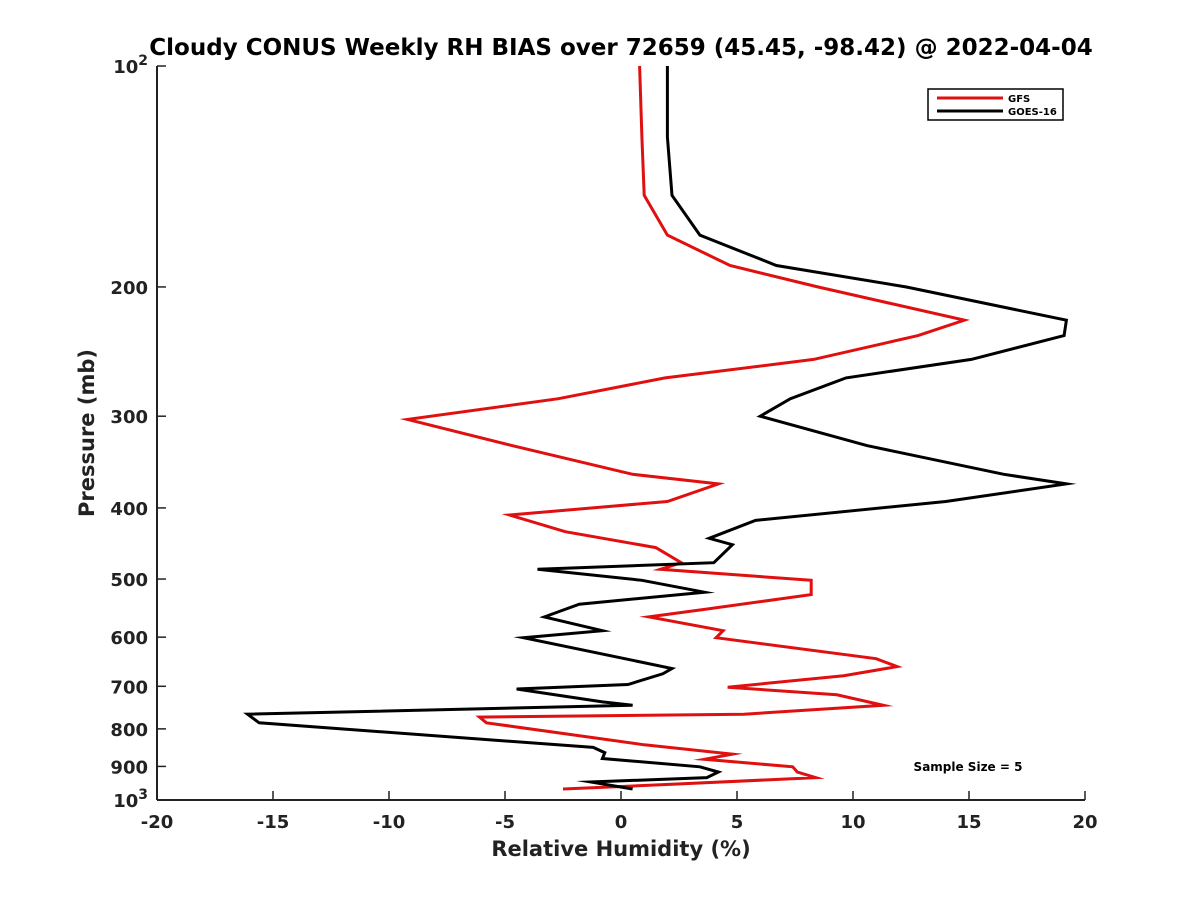 Image resolution: width=1200 pixels, height=904 pixels. I want to click on legend: GFS GOES-16, so click(995, 104).